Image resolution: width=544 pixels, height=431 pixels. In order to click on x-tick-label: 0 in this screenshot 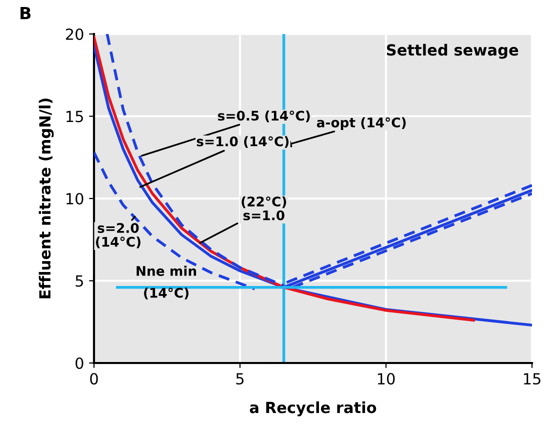, I will do `click(94, 378)`.